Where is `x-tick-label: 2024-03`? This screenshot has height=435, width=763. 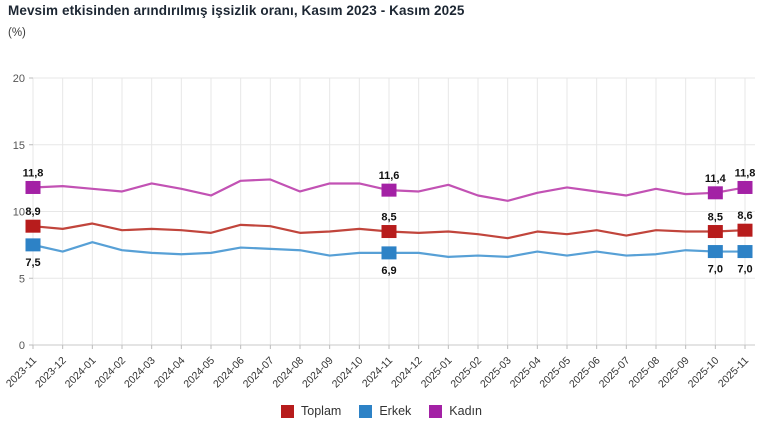 x-tick-label: 2024-03 is located at coordinates (140, 373).